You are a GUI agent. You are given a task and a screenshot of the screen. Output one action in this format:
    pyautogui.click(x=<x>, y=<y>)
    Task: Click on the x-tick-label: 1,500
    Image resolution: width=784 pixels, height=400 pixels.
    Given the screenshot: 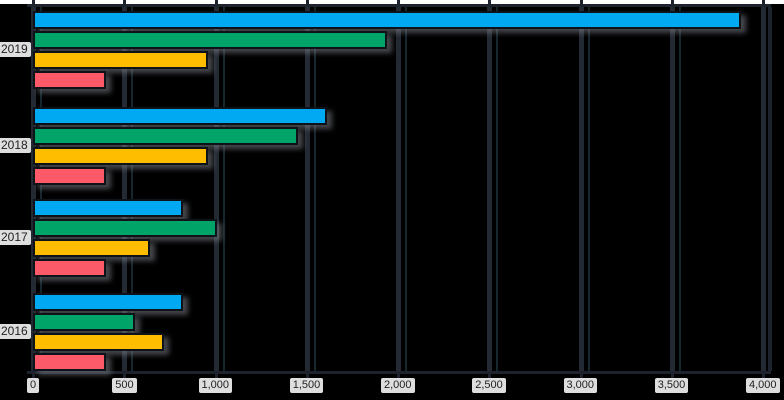 What is the action you would take?
    pyautogui.click(x=306, y=385)
    